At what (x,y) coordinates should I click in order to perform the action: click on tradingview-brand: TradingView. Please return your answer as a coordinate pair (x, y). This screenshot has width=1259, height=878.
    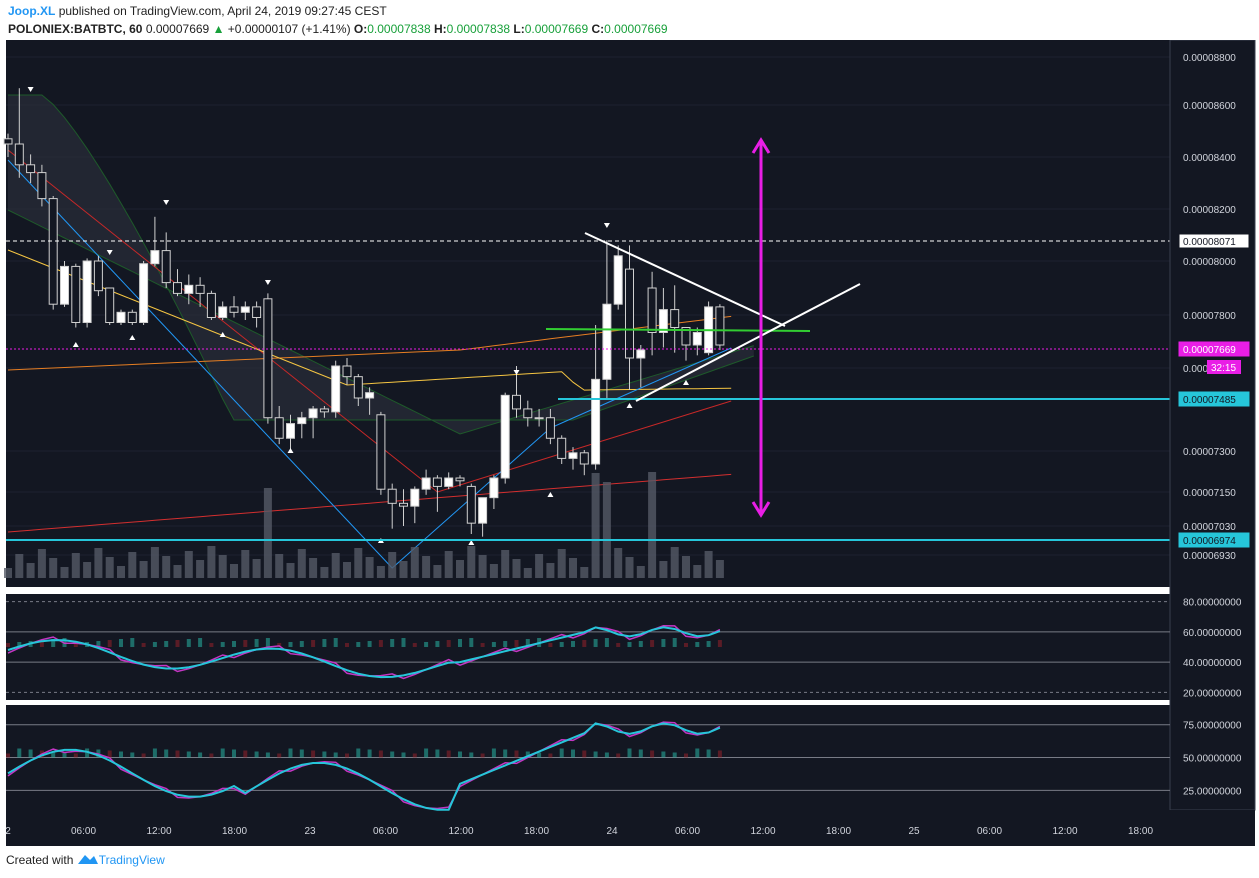
    Looking at the image, I should click on (131, 860).